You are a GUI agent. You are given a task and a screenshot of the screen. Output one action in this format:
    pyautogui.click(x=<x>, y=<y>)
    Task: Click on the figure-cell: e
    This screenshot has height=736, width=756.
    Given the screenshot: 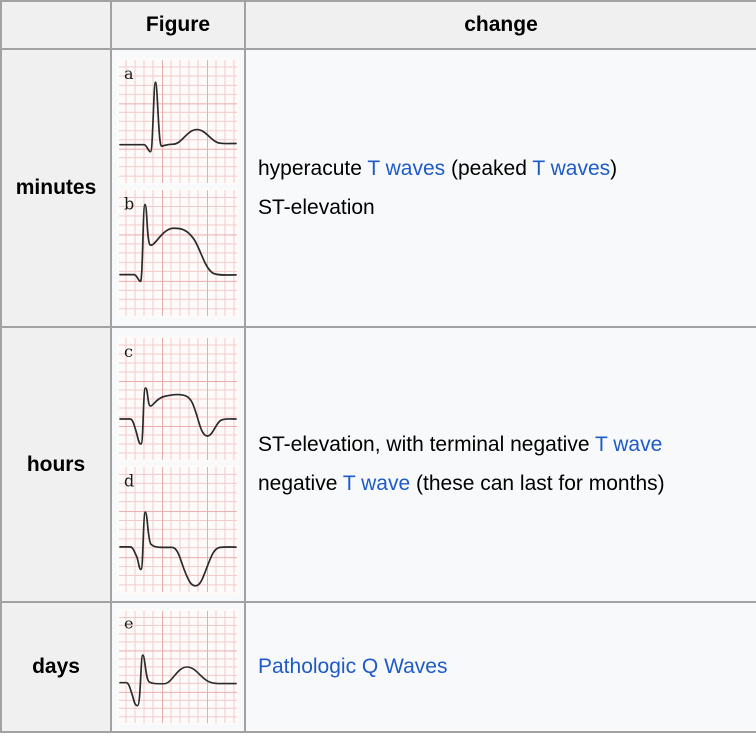 What is the action you would take?
    pyautogui.click(x=178, y=667)
    